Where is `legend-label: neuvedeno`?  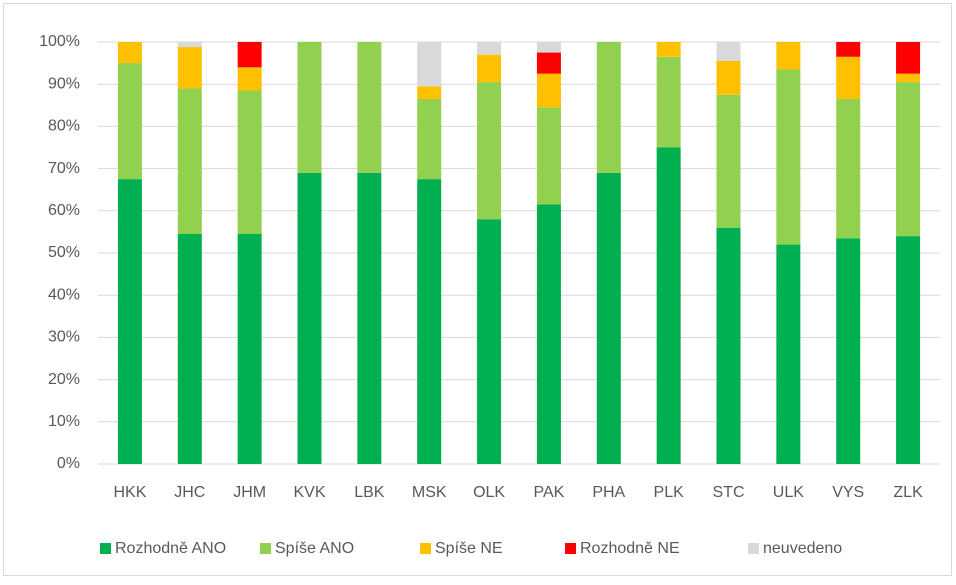 legend-label: neuvedeno is located at coordinates (802, 548).